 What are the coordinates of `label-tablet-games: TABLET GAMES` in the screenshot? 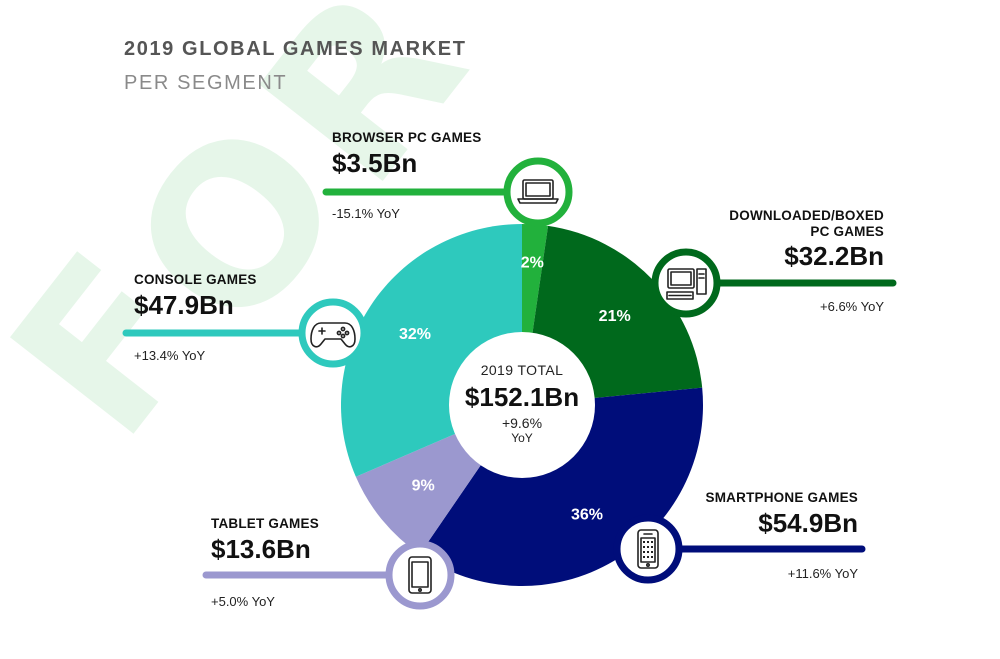 It's located at (265, 523).